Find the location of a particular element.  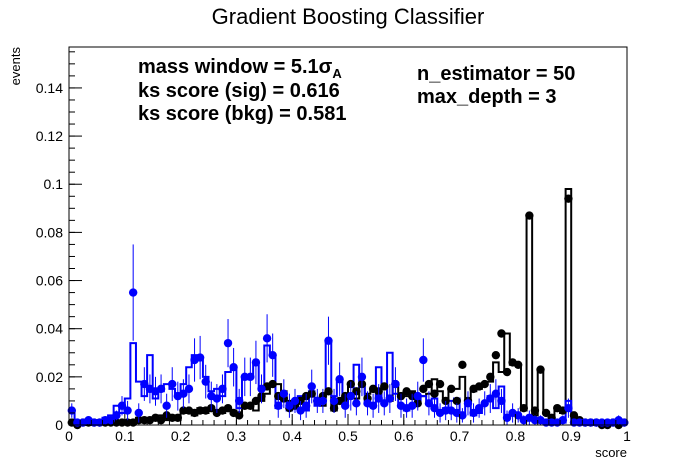

x-tick-label-2: 0.2 is located at coordinates (181, 436).